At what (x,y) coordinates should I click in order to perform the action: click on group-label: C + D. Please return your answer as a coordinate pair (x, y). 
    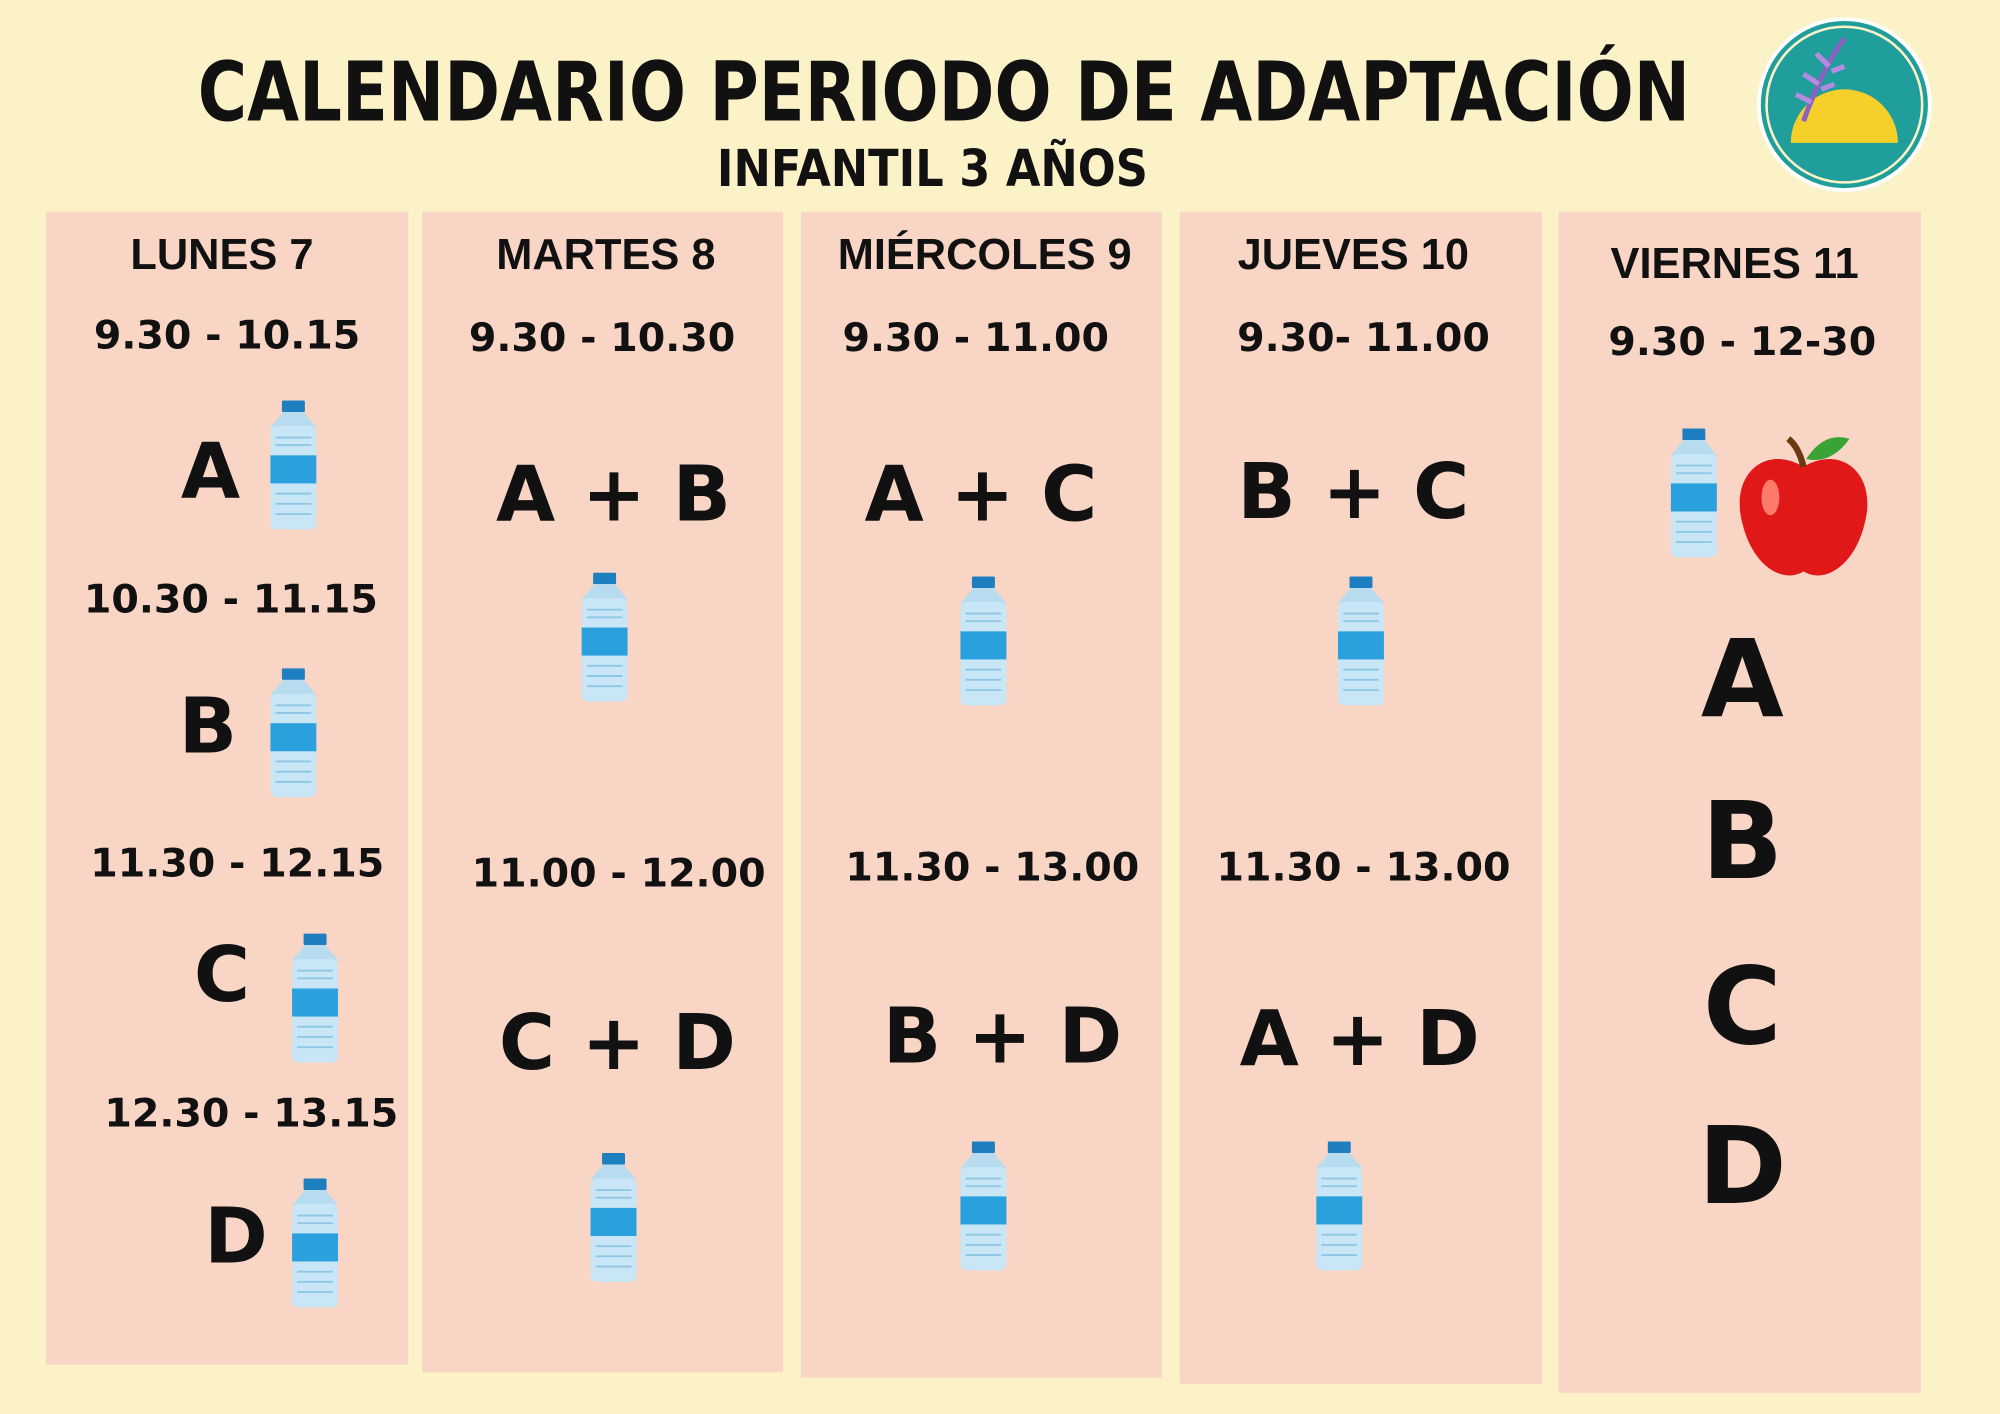
    Looking at the image, I should click on (617, 1043).